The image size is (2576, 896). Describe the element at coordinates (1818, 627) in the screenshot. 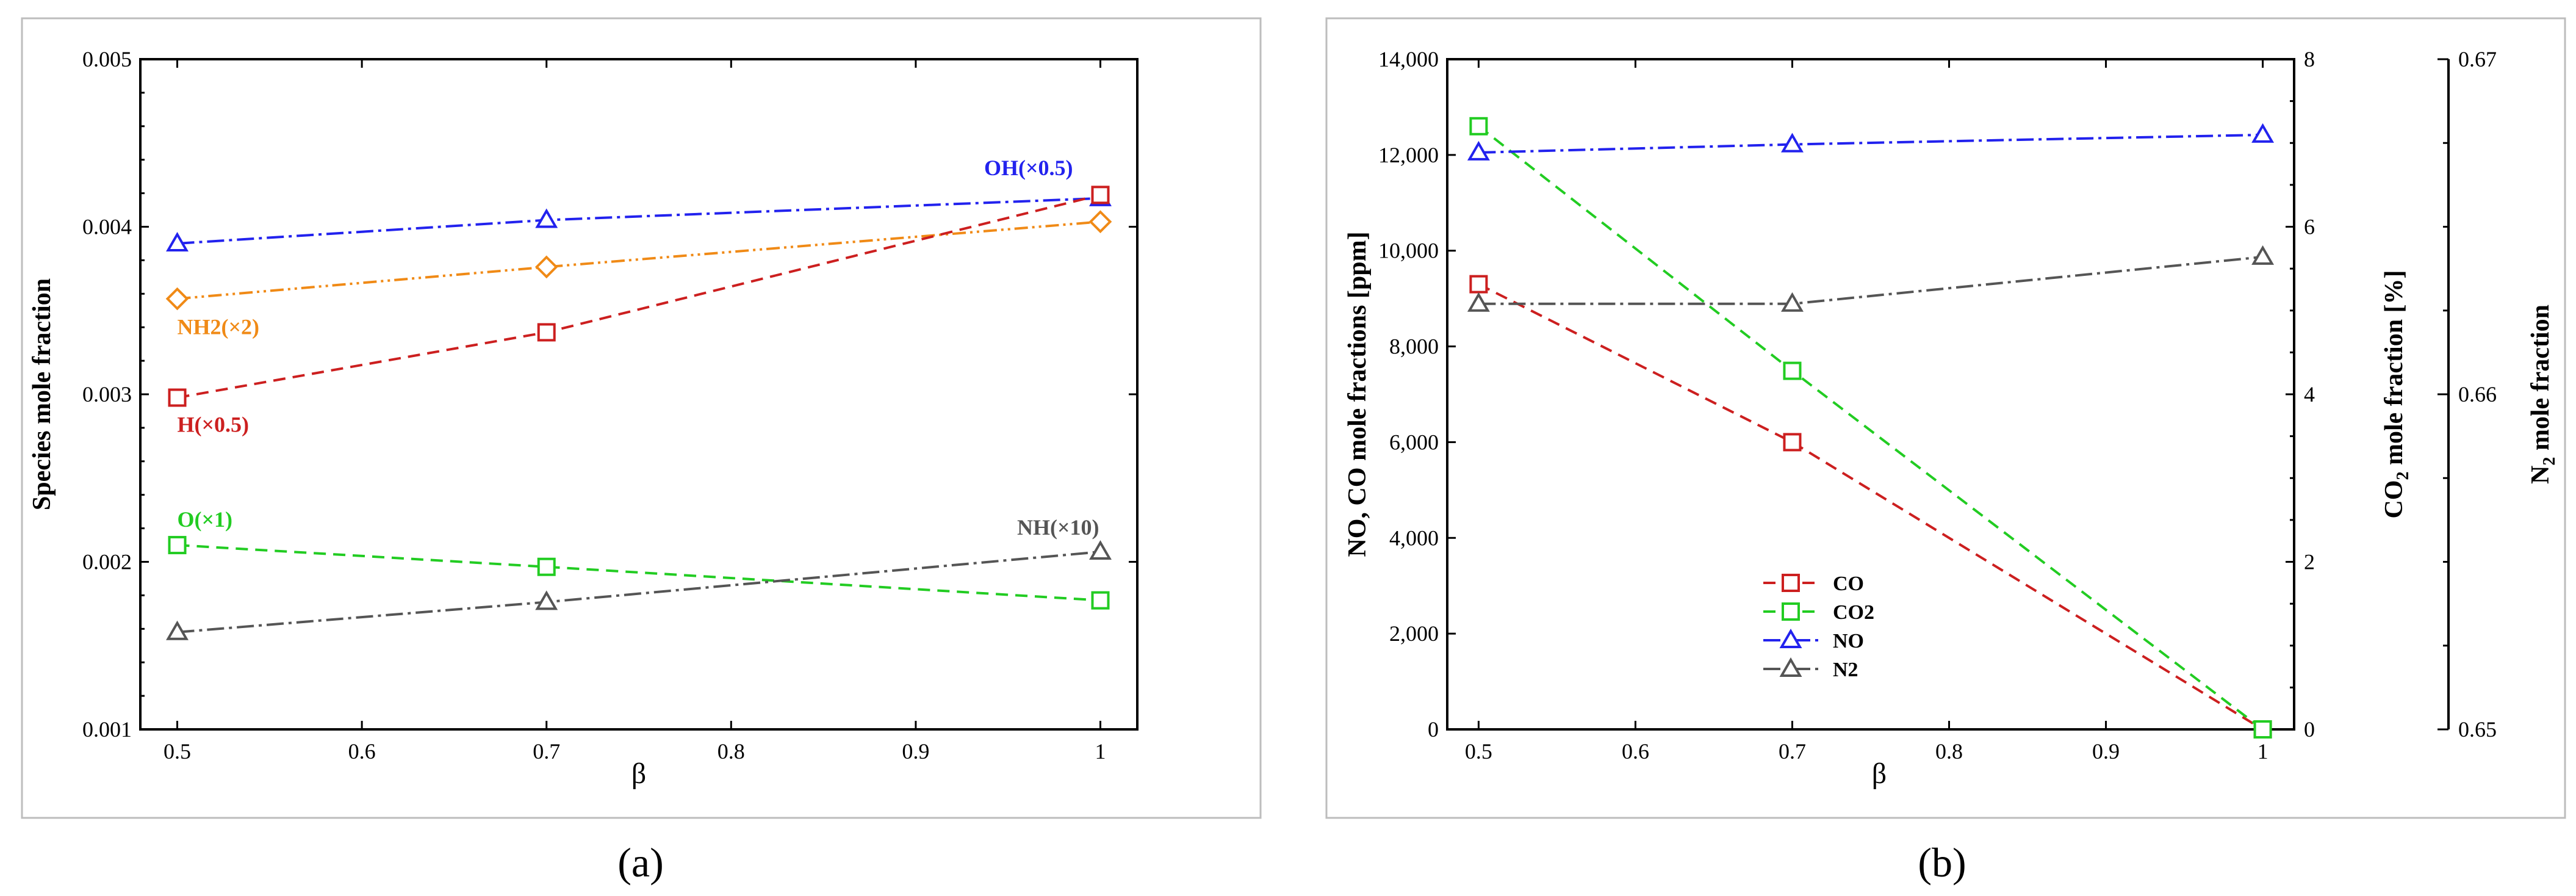

I see `panel-b-legend: CO CO2 NO N2` at that location.